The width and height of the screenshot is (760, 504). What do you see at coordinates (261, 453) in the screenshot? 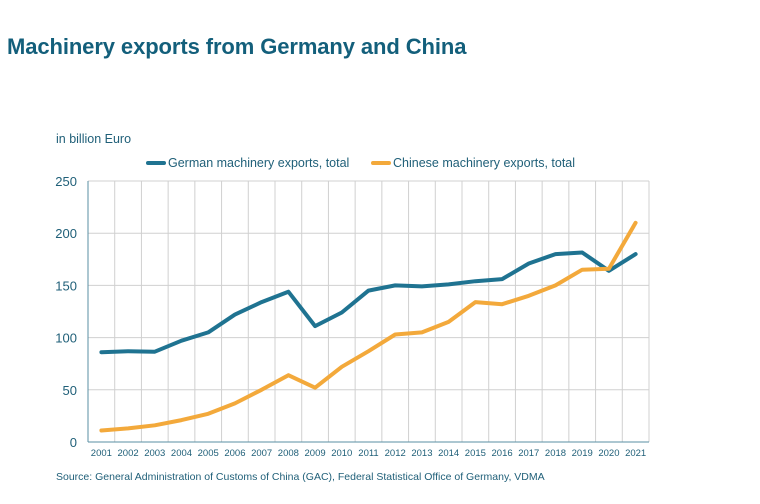
I see `x-tick-label: 2007` at bounding box center [261, 453].